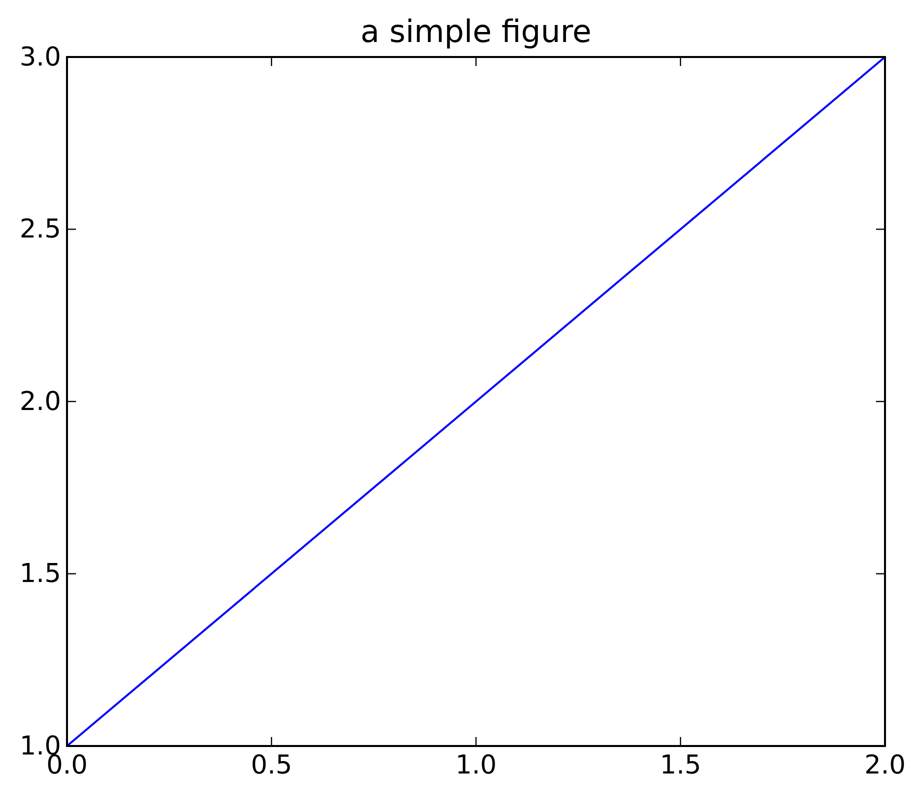  I want to click on y-tick-label: 3.0, so click(40, 57).